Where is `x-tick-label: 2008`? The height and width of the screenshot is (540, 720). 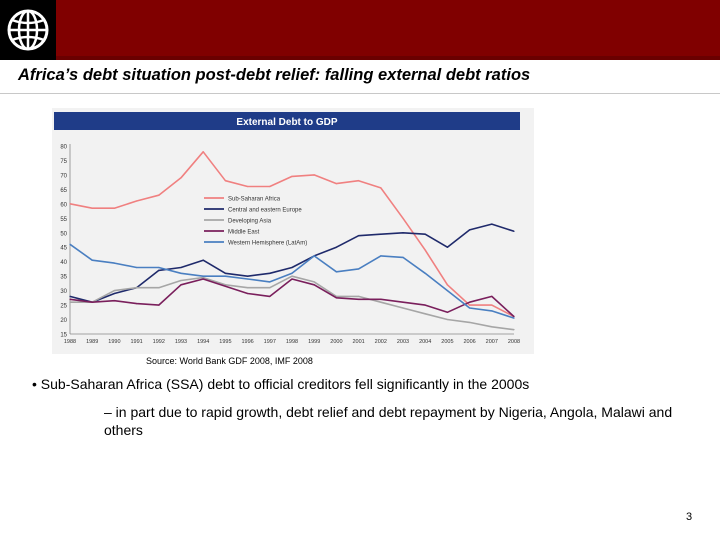 x-tick-label: 2008 is located at coordinates (514, 342).